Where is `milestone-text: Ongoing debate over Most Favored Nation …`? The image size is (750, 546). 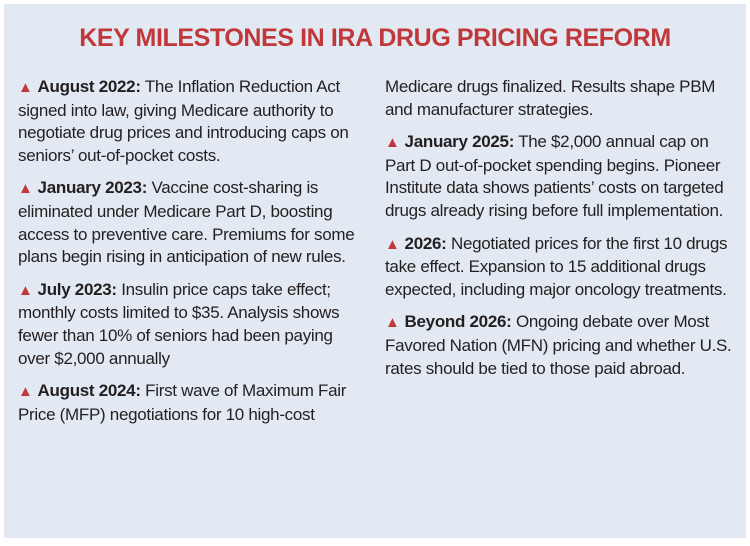
milestone-text: Ongoing debate over Most Favored Nation … is located at coordinates (558, 345).